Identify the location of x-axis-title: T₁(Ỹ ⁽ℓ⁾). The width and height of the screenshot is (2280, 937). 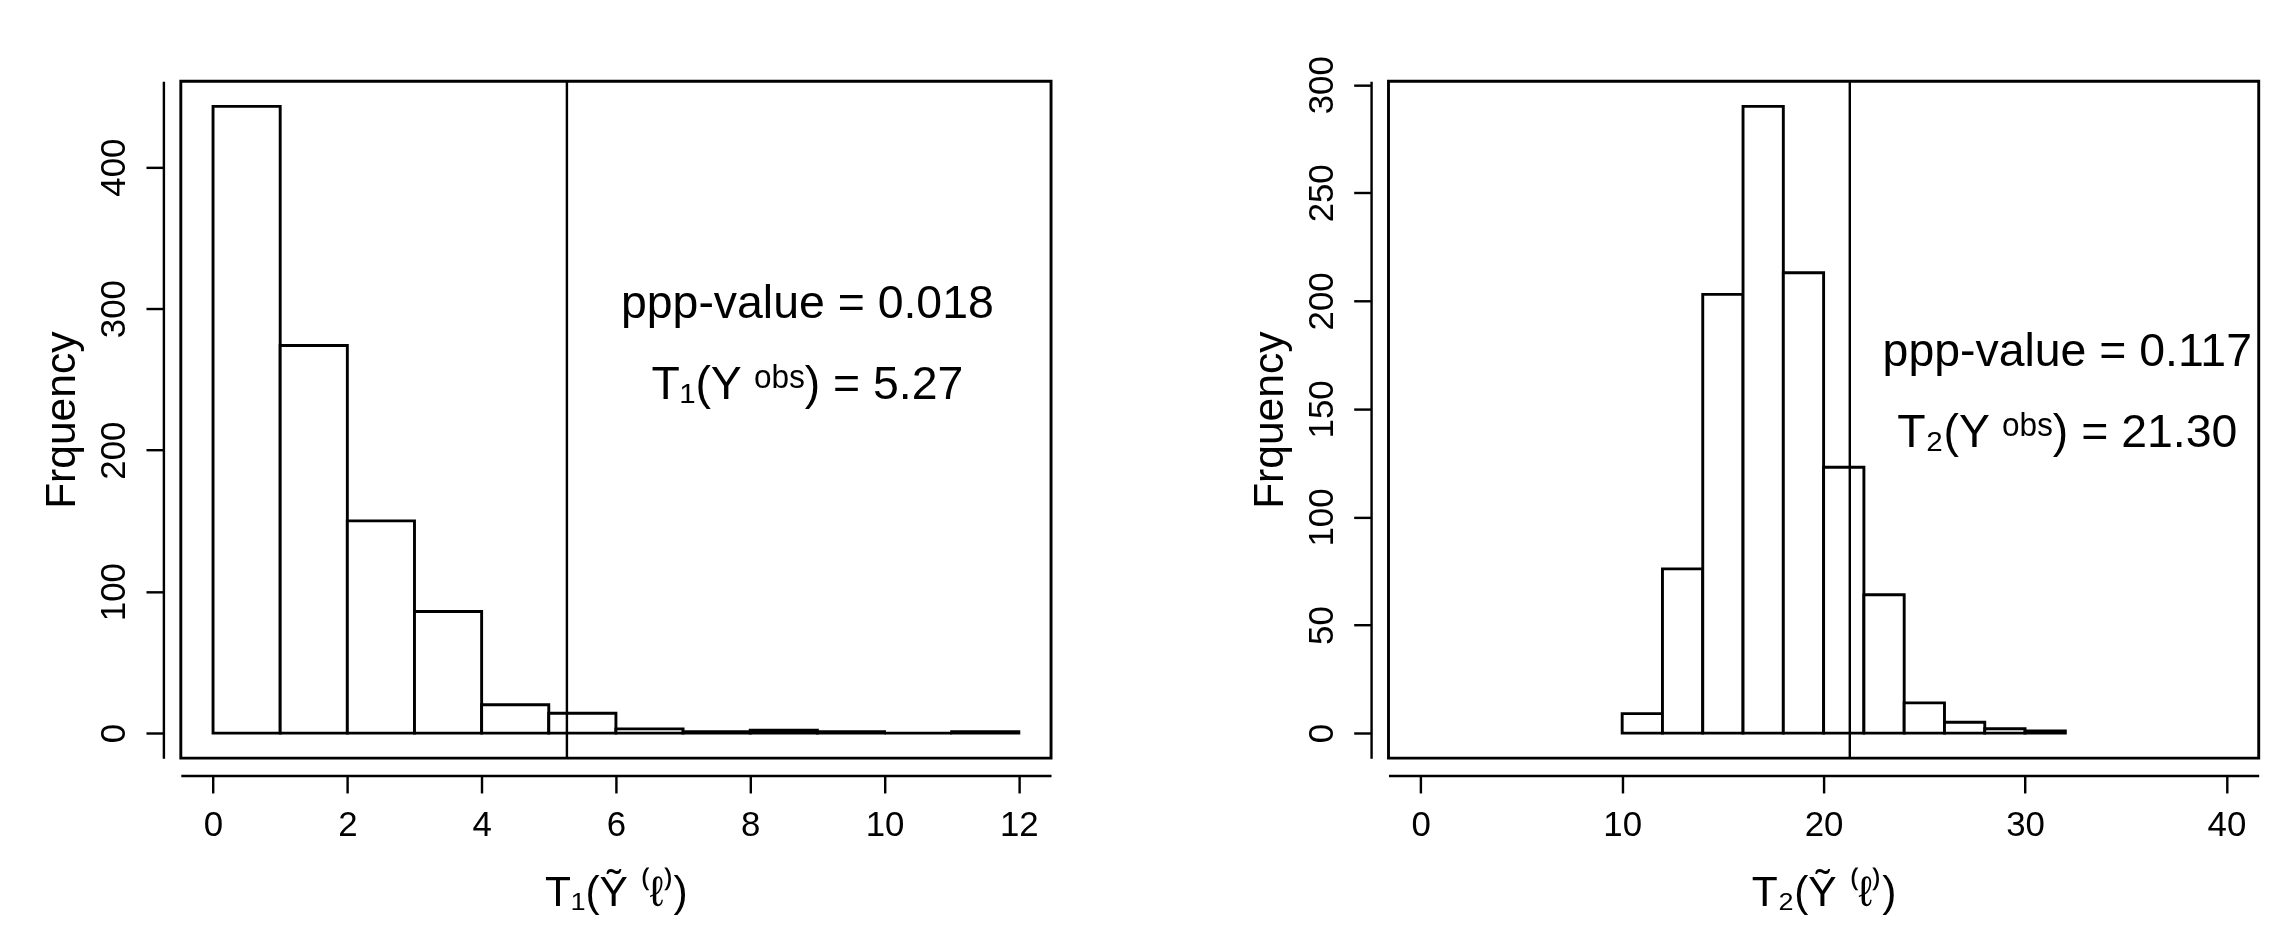
(616, 890).